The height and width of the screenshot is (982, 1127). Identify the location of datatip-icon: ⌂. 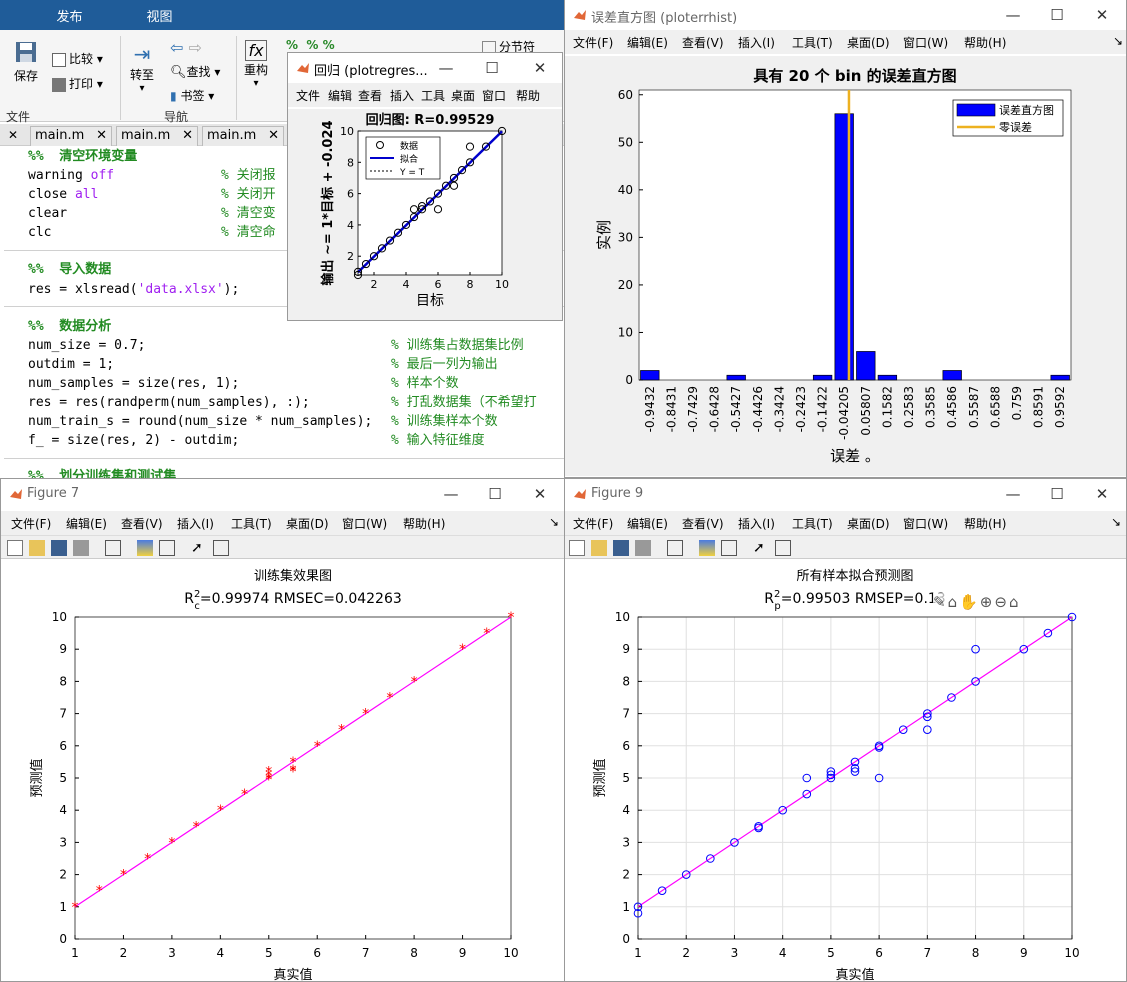
(953, 602).